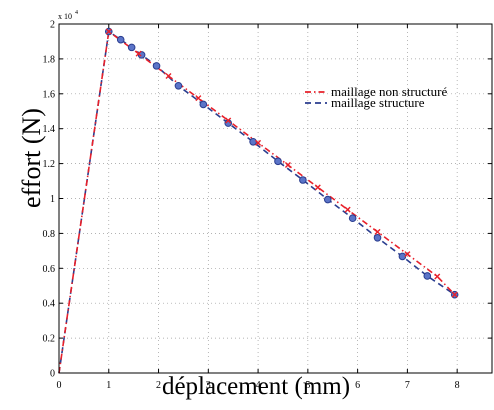  I want to click on x-tick-label: 3, so click(208, 385).